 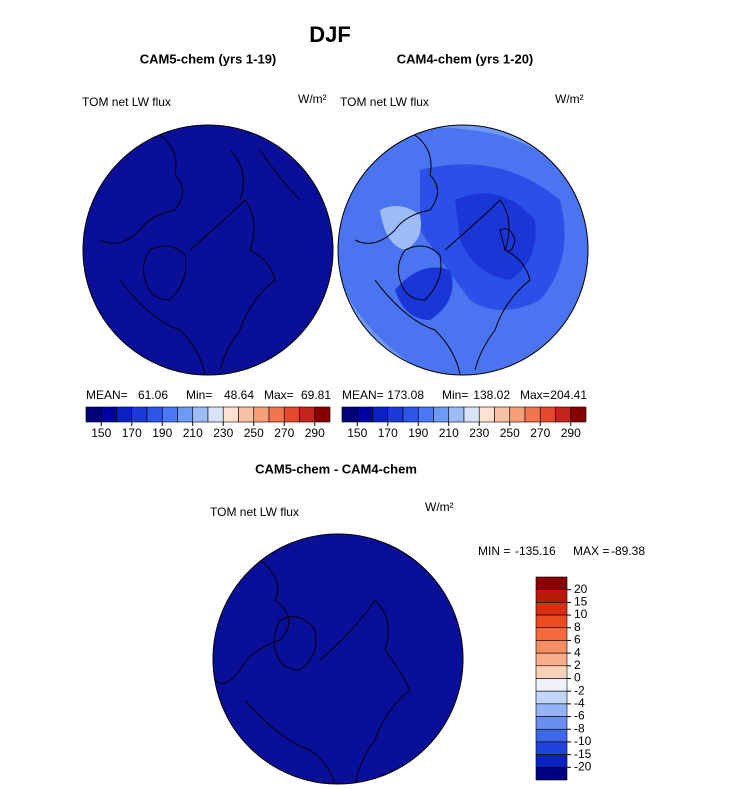 I want to click on map-disk, so click(x=338, y=659).